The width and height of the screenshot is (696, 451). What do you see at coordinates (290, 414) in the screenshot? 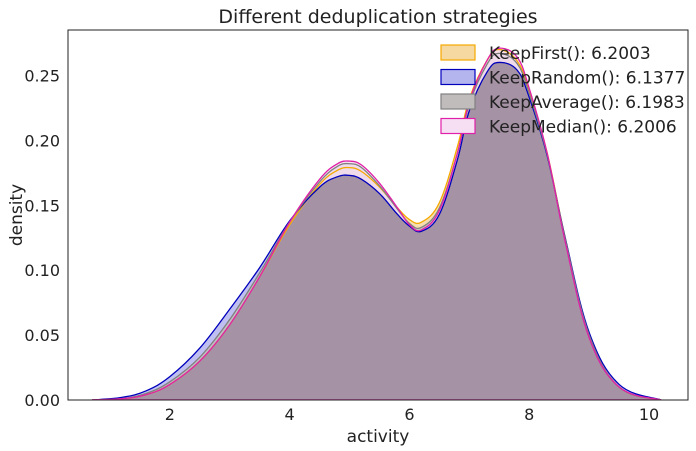
I see `x-tick-label: 4` at bounding box center [290, 414].